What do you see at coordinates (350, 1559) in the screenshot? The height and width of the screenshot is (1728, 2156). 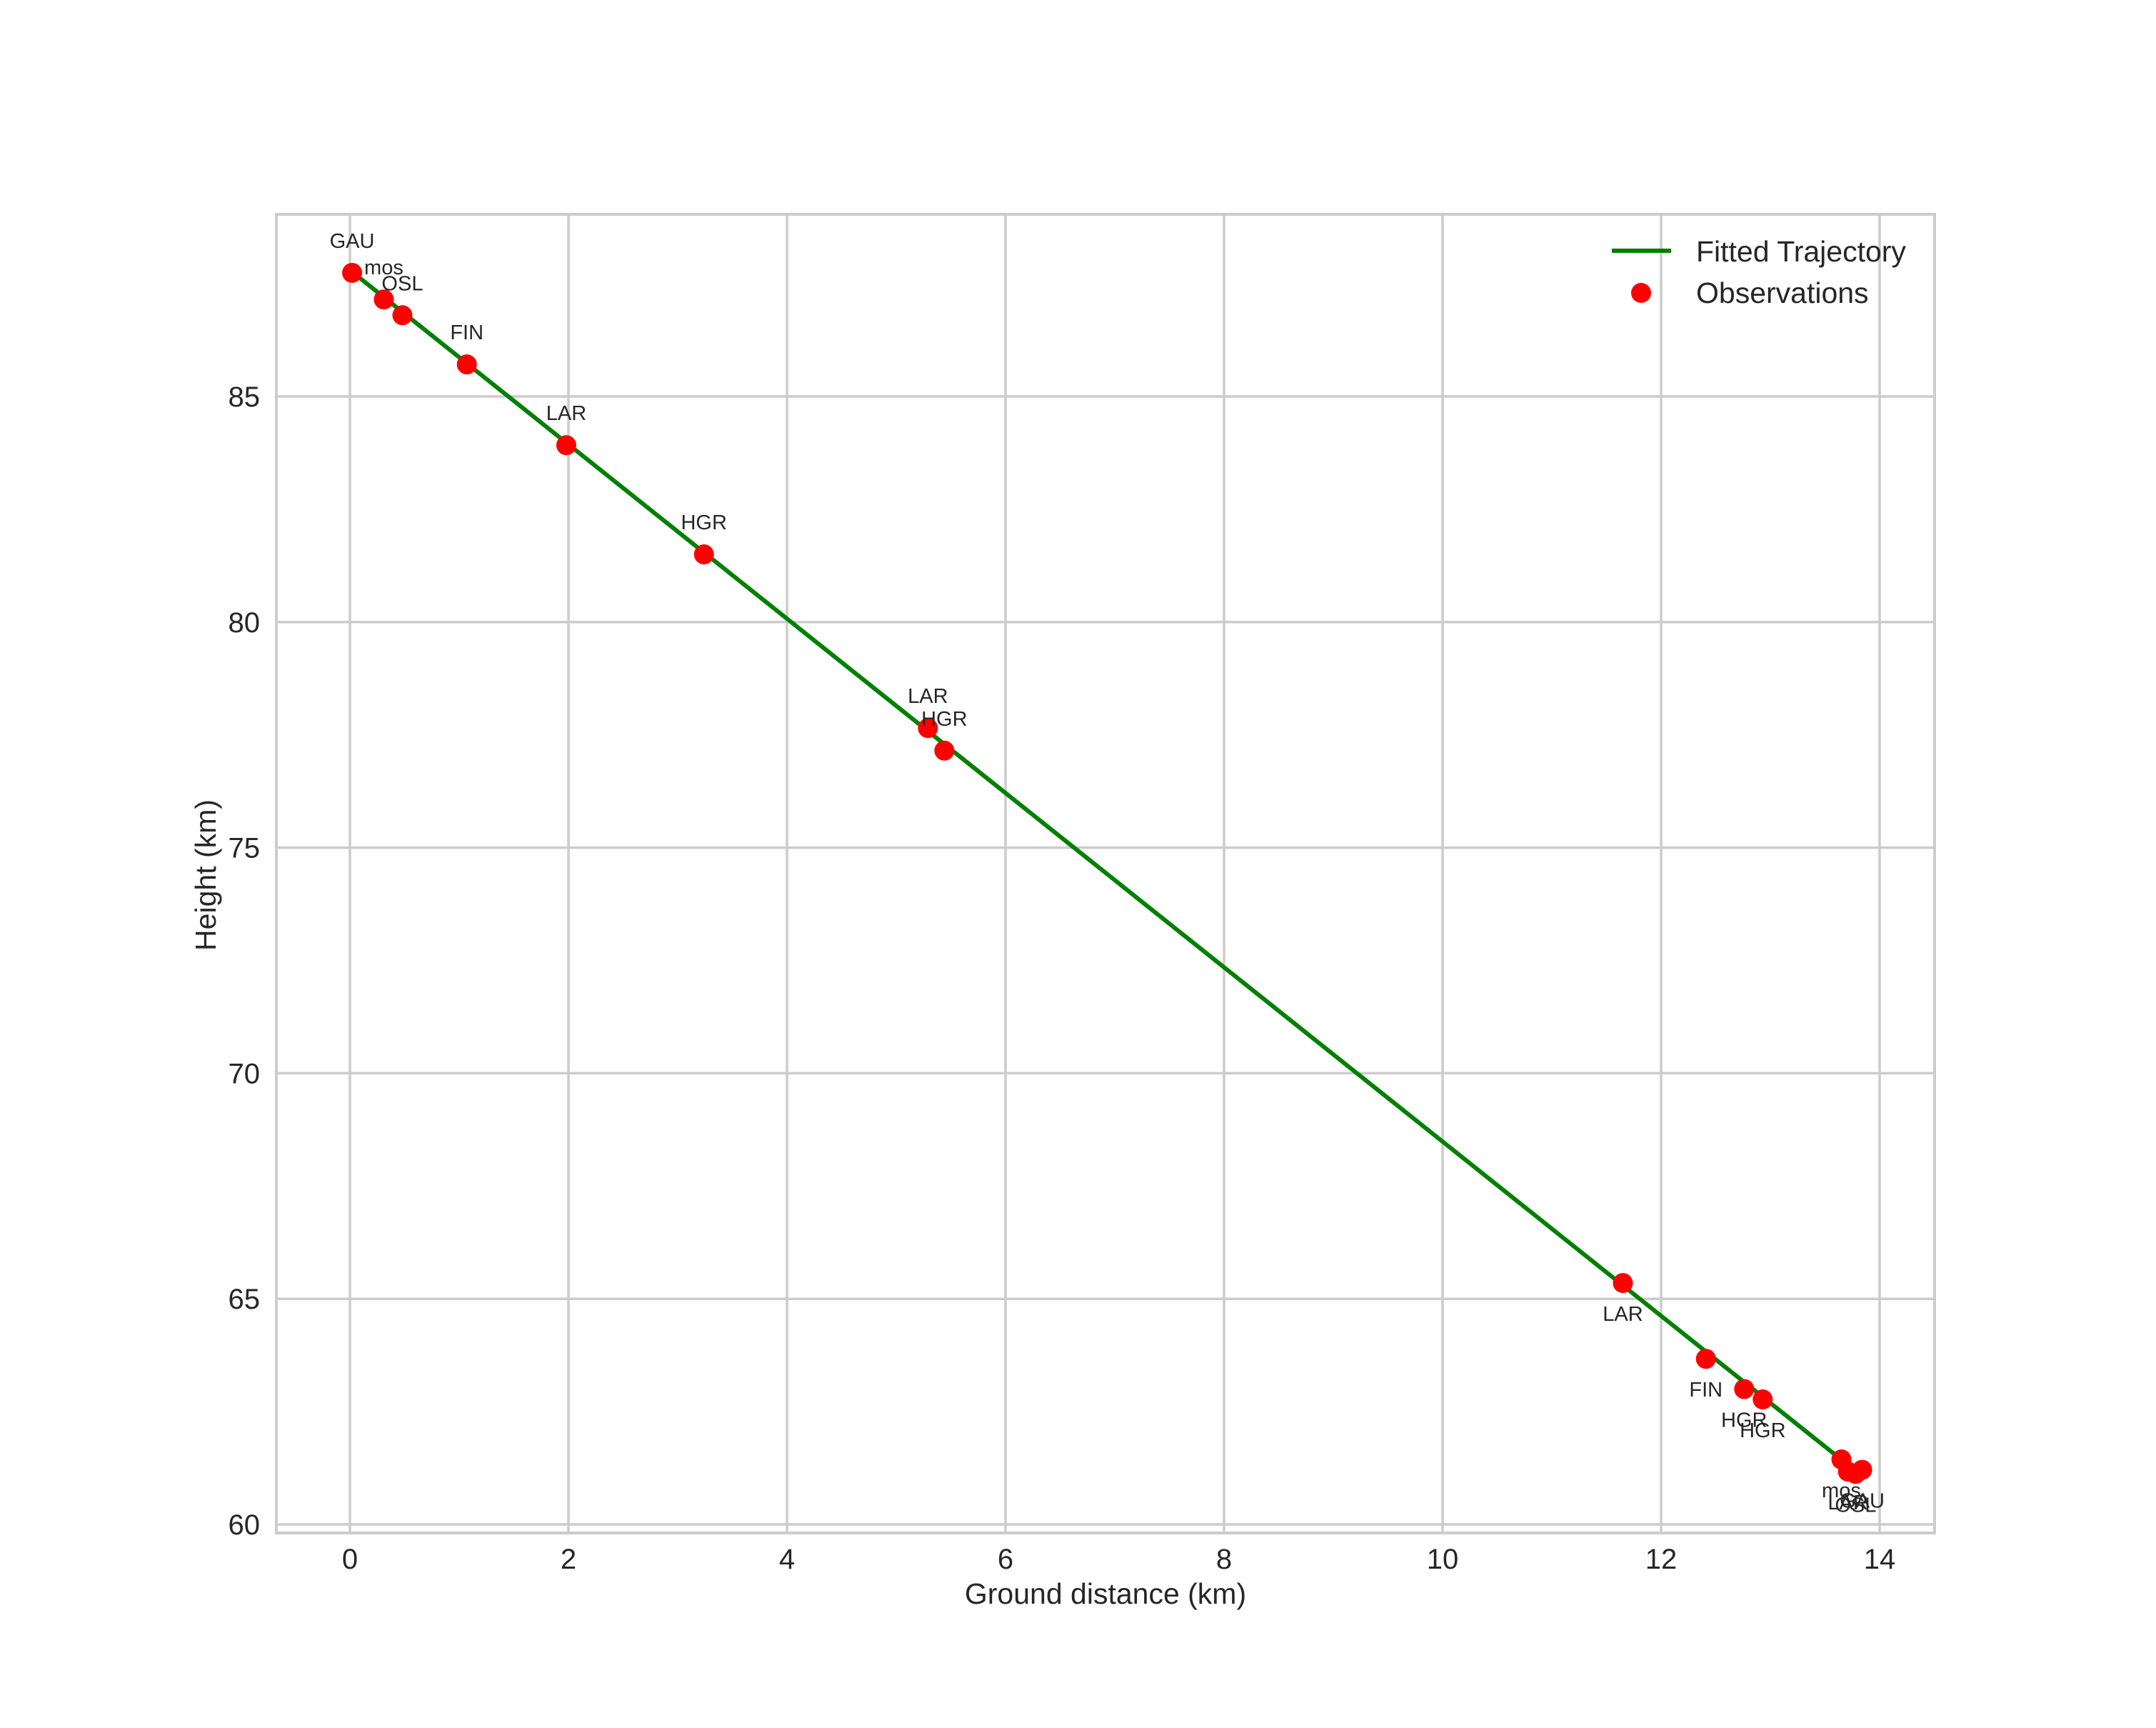 I see `x-tick-label: 0` at bounding box center [350, 1559].